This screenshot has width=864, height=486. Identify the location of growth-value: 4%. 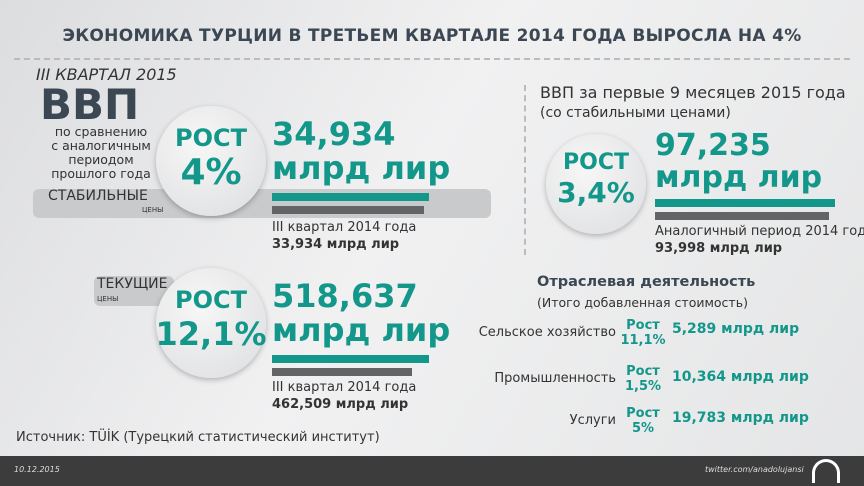
(211, 172).